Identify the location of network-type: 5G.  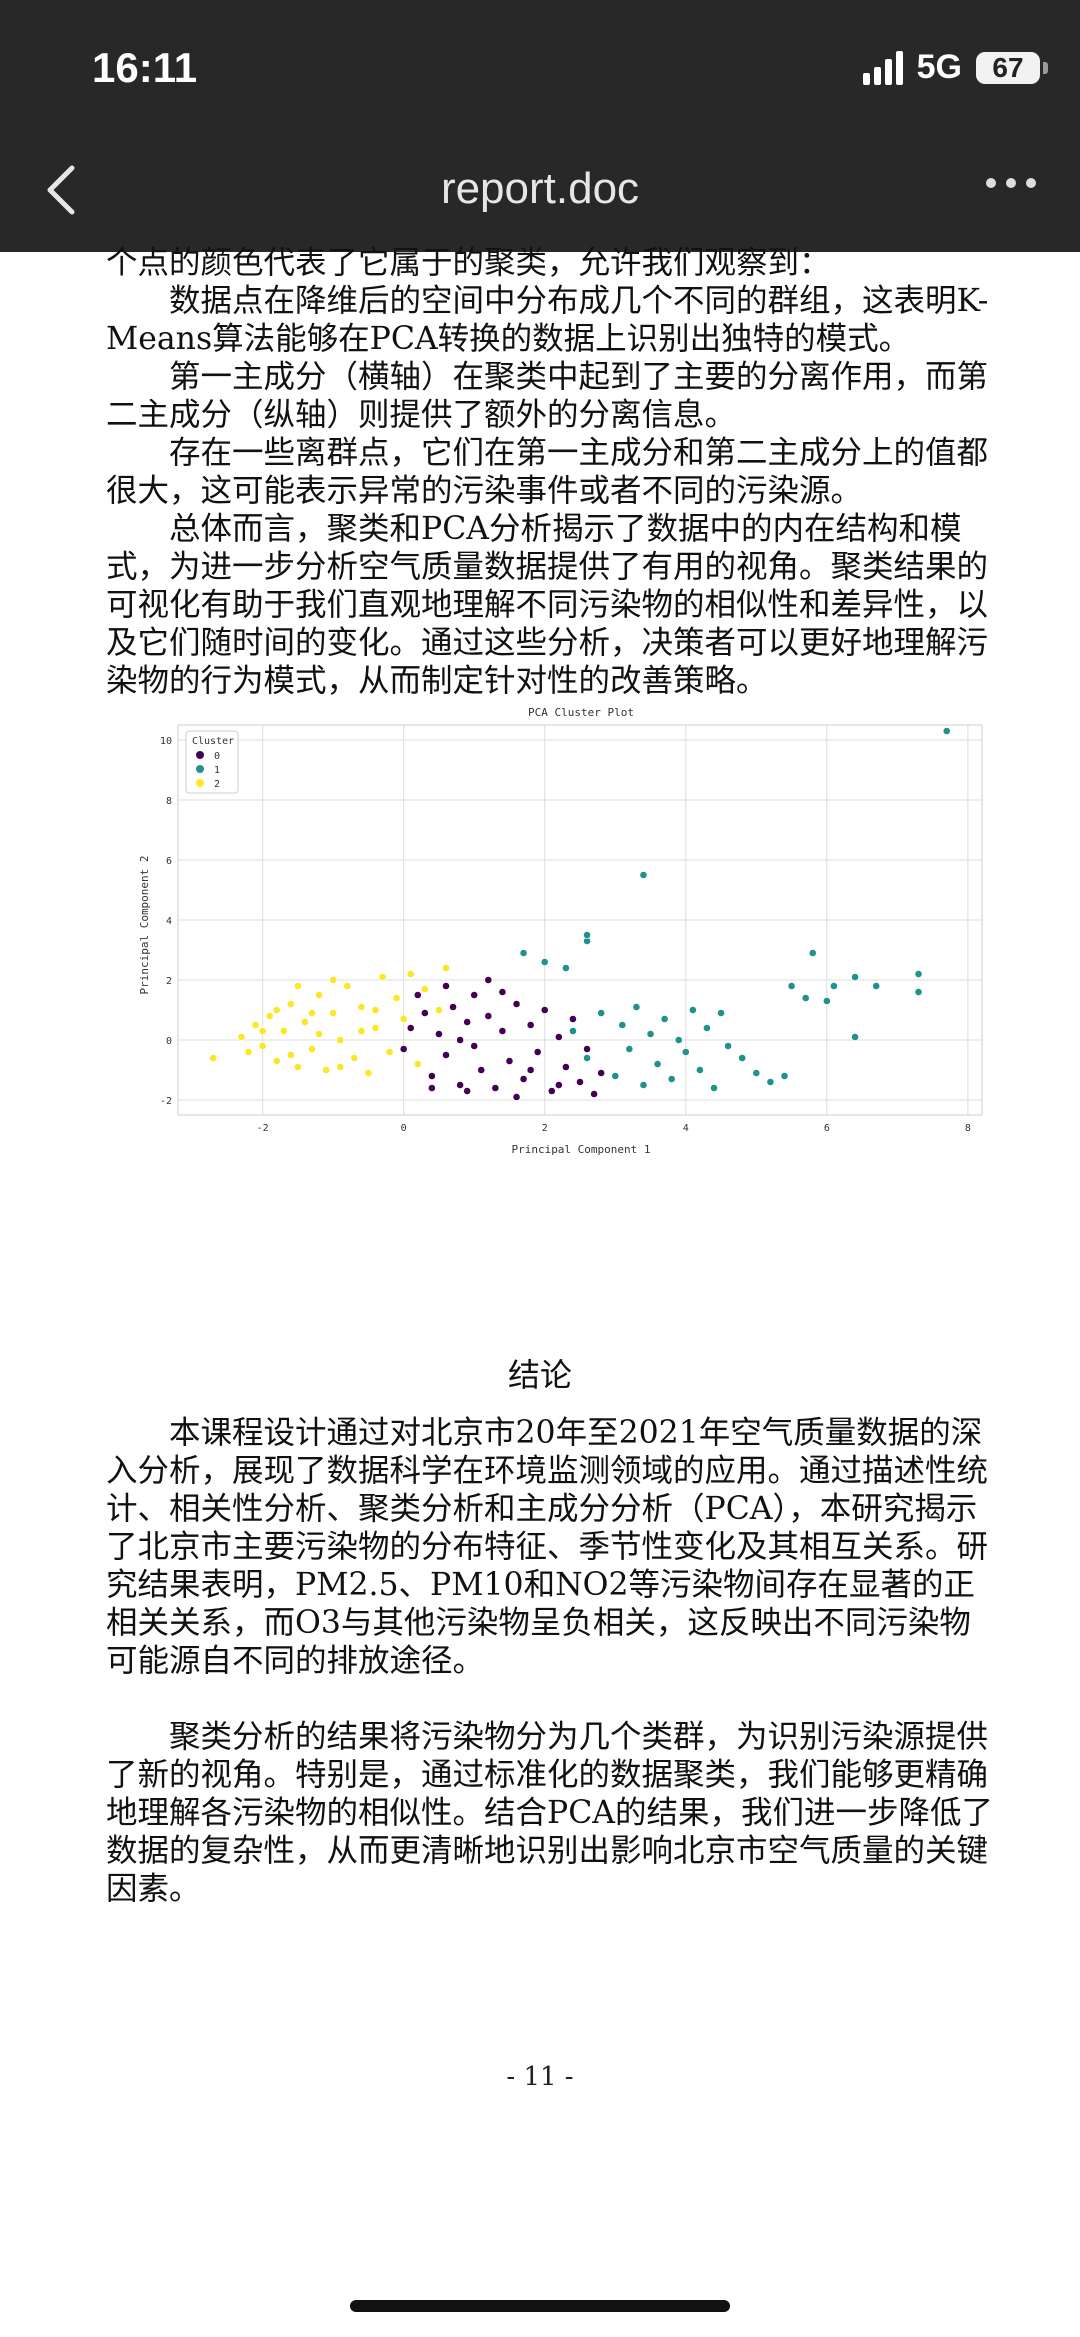
(939, 67).